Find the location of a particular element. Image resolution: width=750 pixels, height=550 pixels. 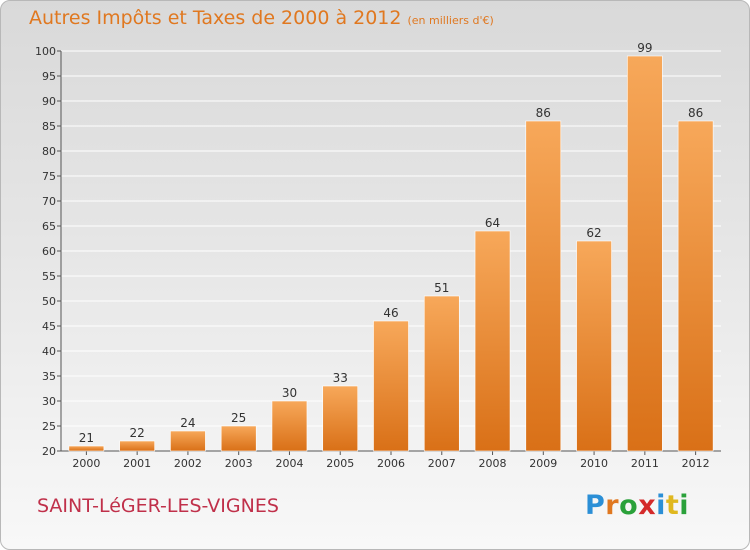

x-tick-label-2007: 2007 is located at coordinates (442, 463).